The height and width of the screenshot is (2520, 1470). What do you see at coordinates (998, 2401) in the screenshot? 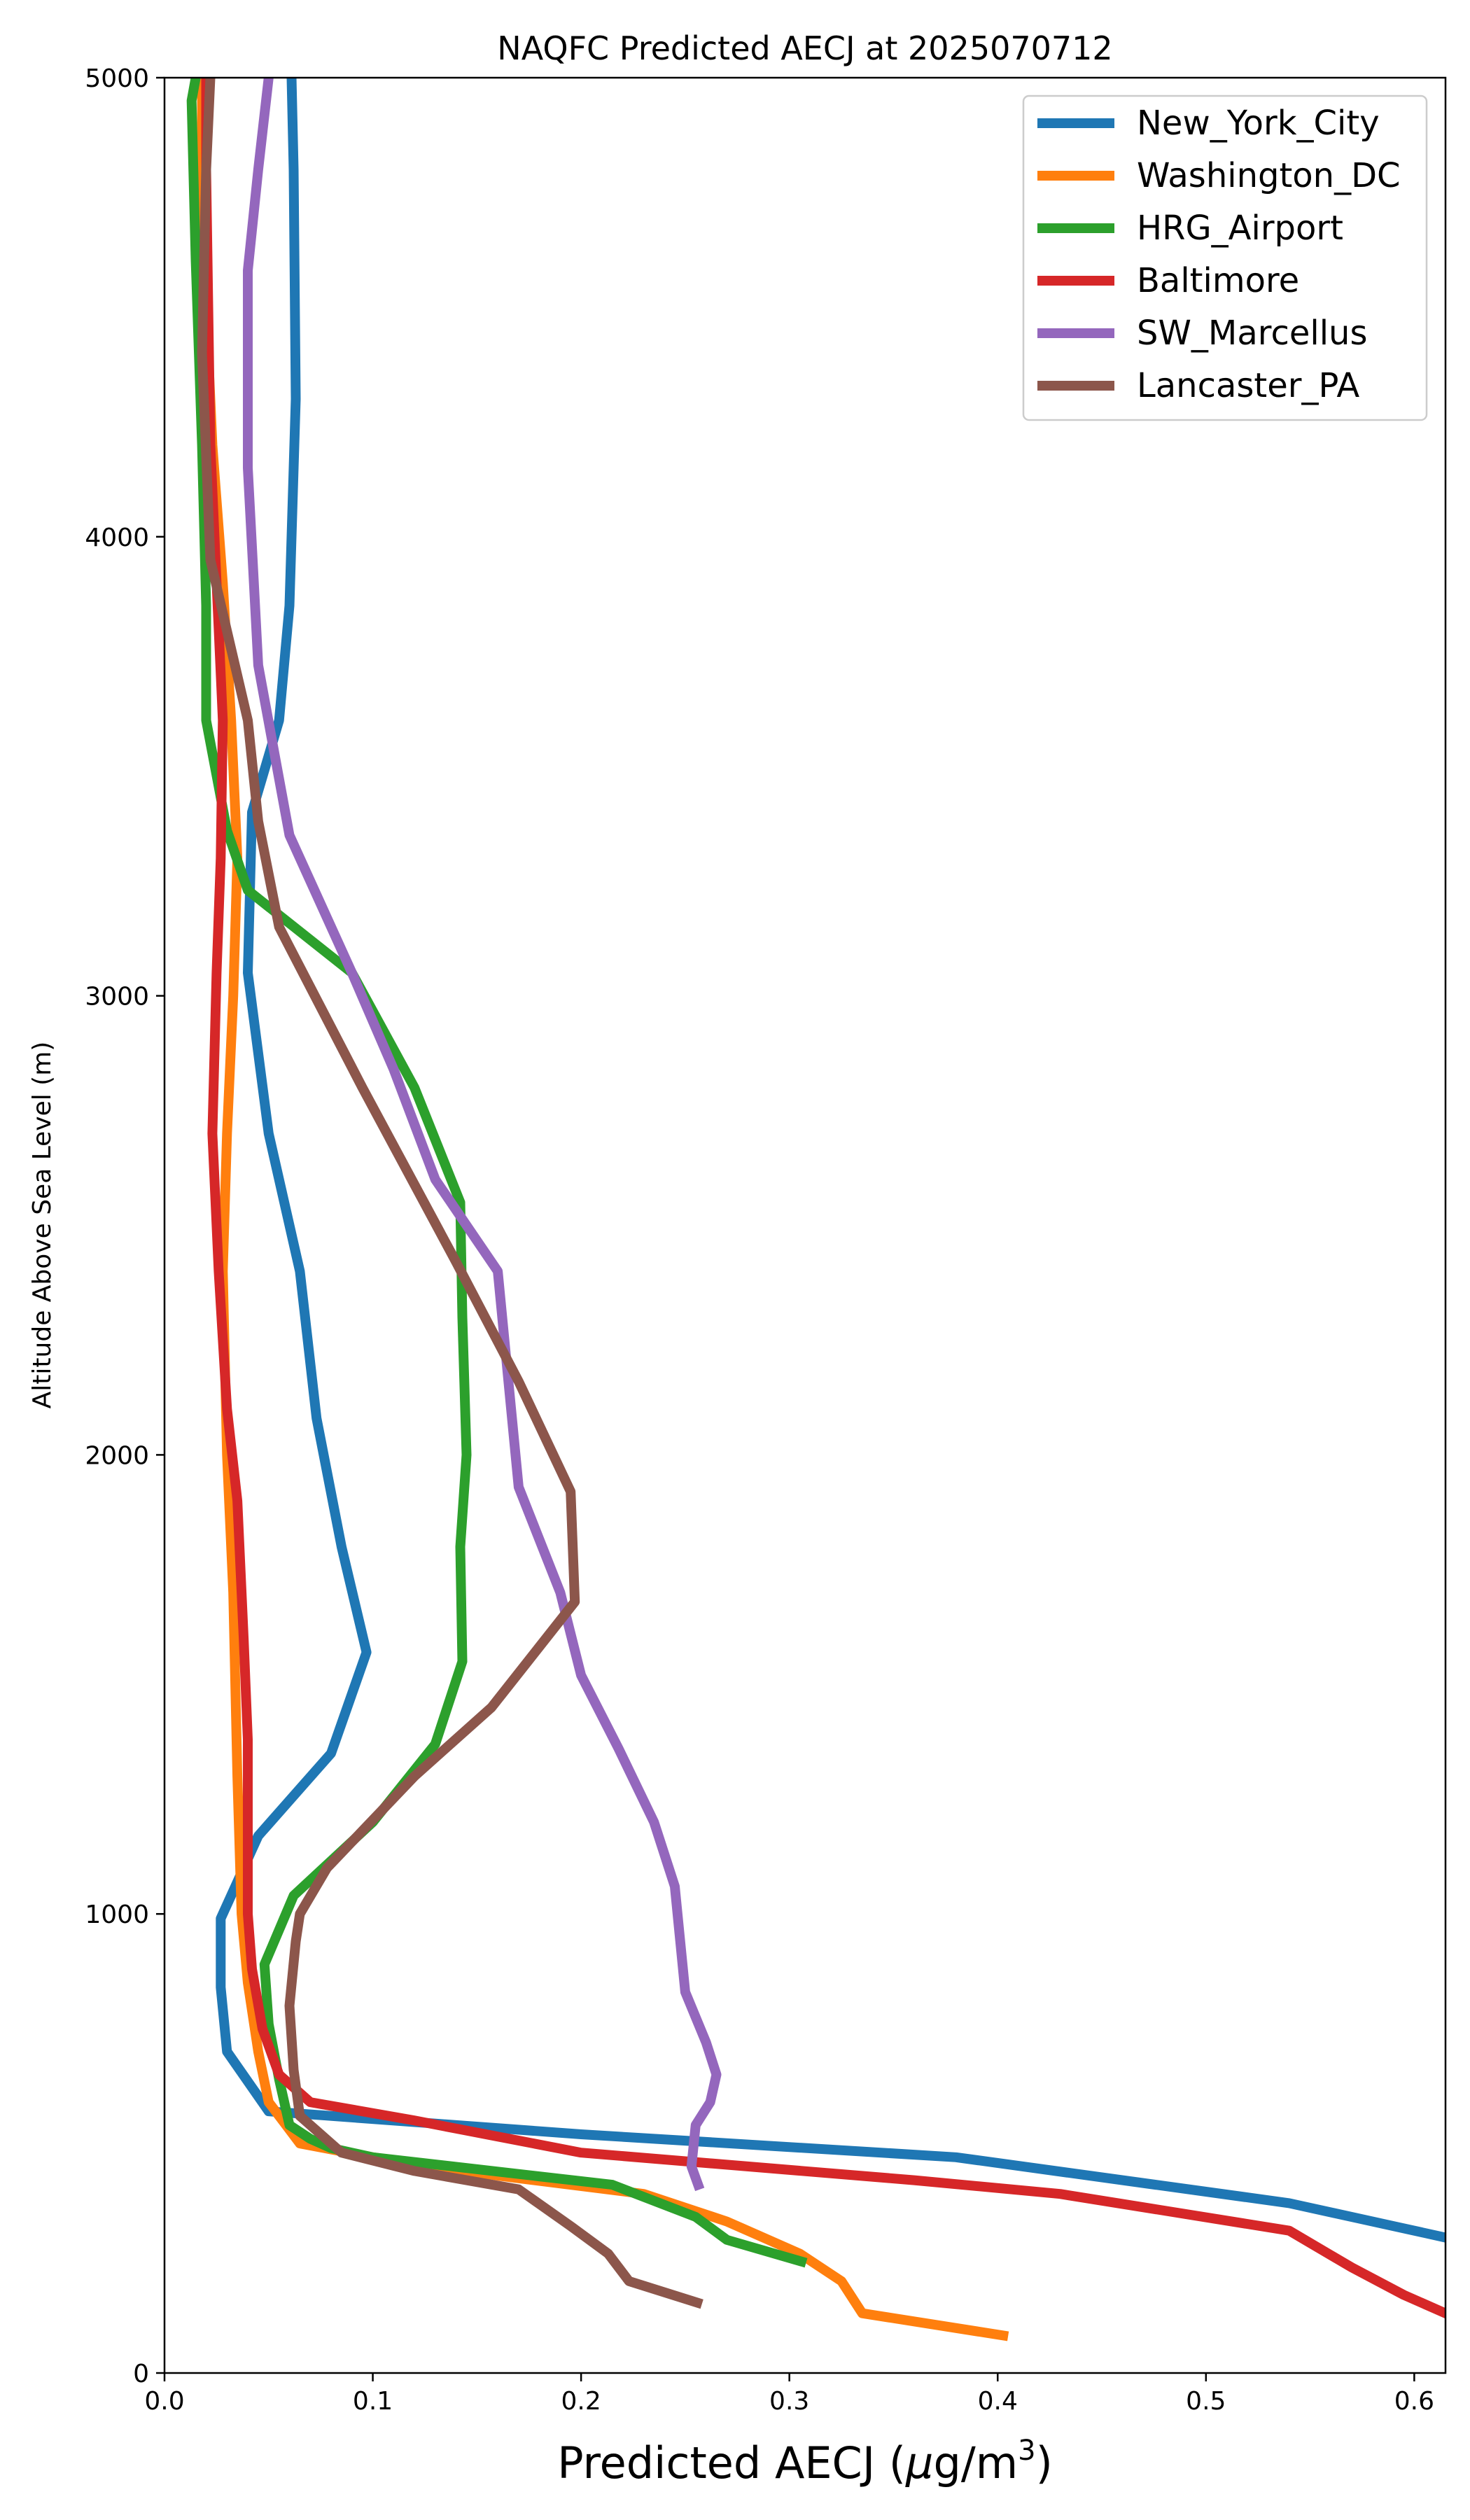
I see `x-tick-label: 0.4` at bounding box center [998, 2401].